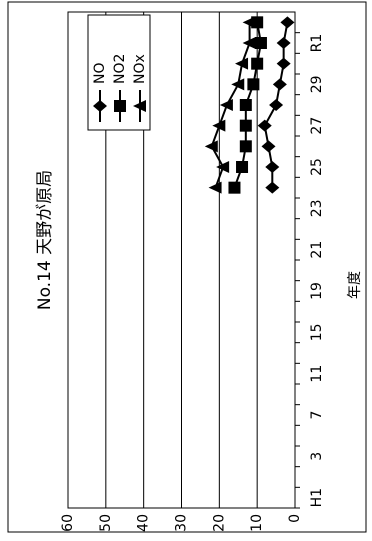 The width and height of the screenshot is (372, 541). What do you see at coordinates (68, 523) in the screenshot?
I see `y-tick-label: 60` at bounding box center [68, 523].